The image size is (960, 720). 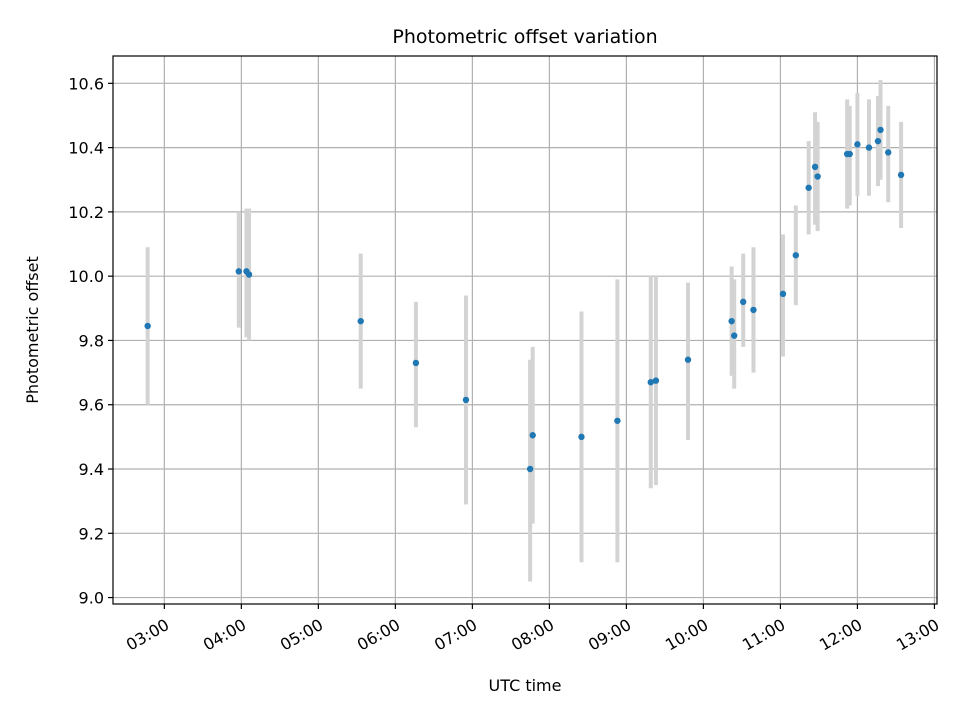 I want to click on y-tick-label: 9.8, so click(x=91, y=340).